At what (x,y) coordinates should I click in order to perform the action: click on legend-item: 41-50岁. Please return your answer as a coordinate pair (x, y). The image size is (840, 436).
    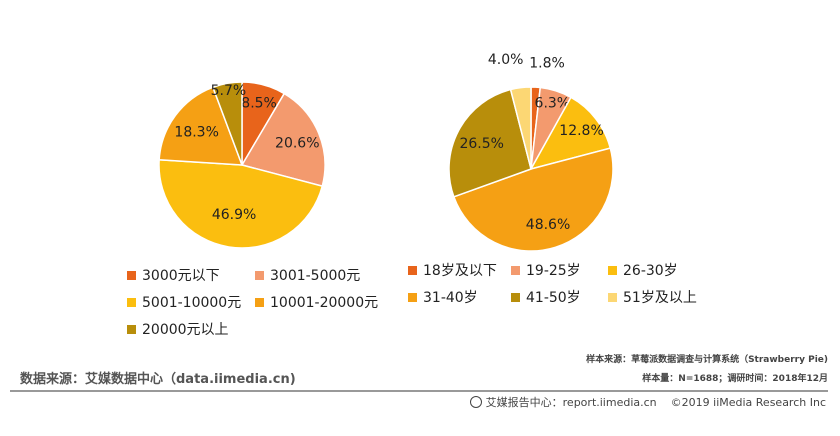
    Looking at the image, I should click on (546, 297).